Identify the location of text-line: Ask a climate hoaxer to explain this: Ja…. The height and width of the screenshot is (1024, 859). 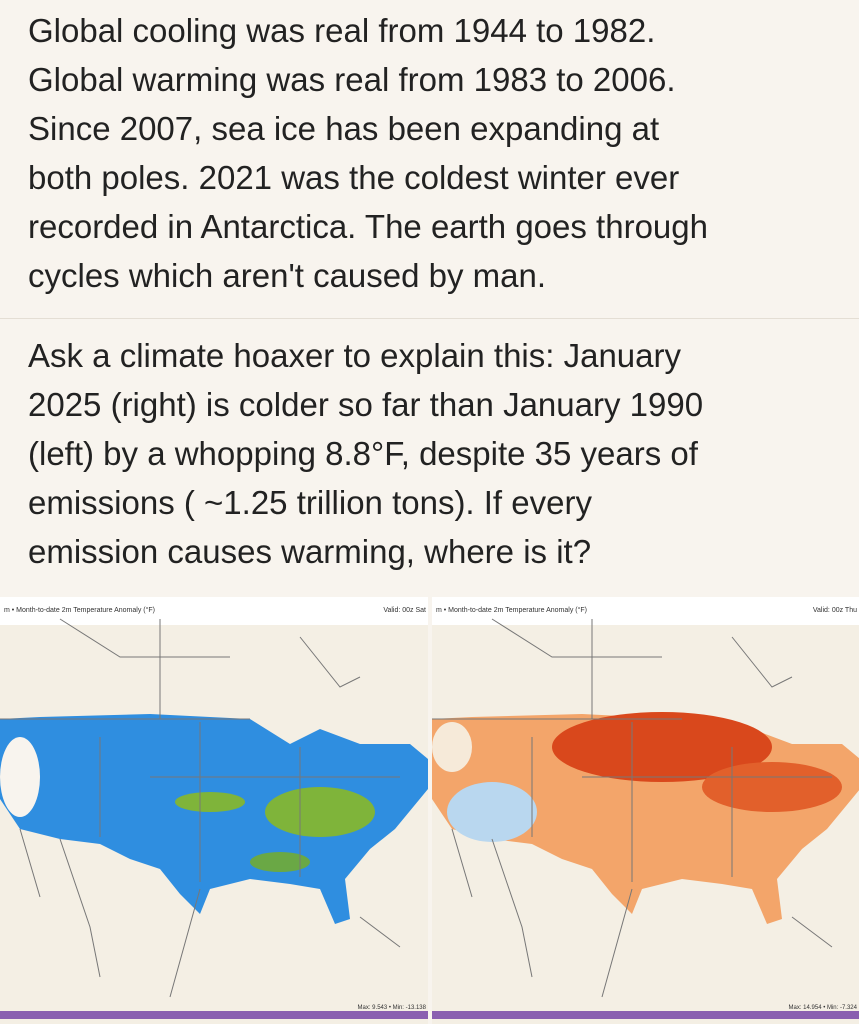
(354, 355).